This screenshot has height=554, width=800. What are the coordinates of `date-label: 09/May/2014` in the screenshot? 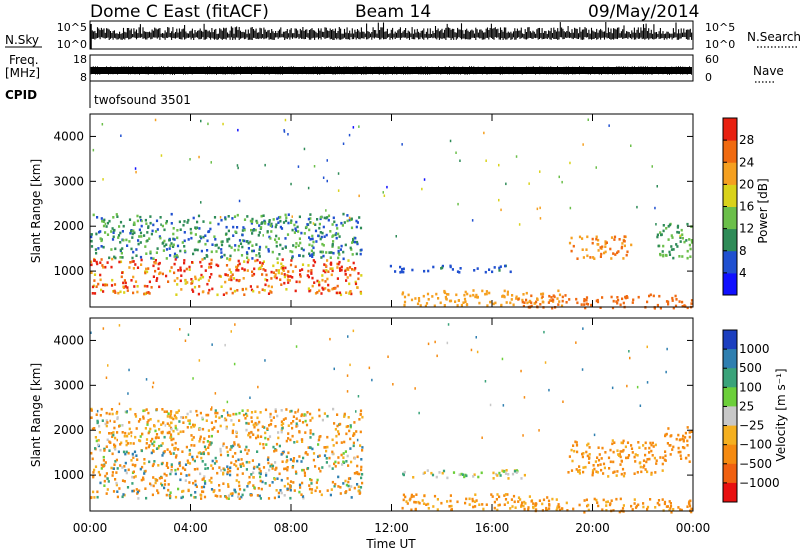 It's located at (644, 12).